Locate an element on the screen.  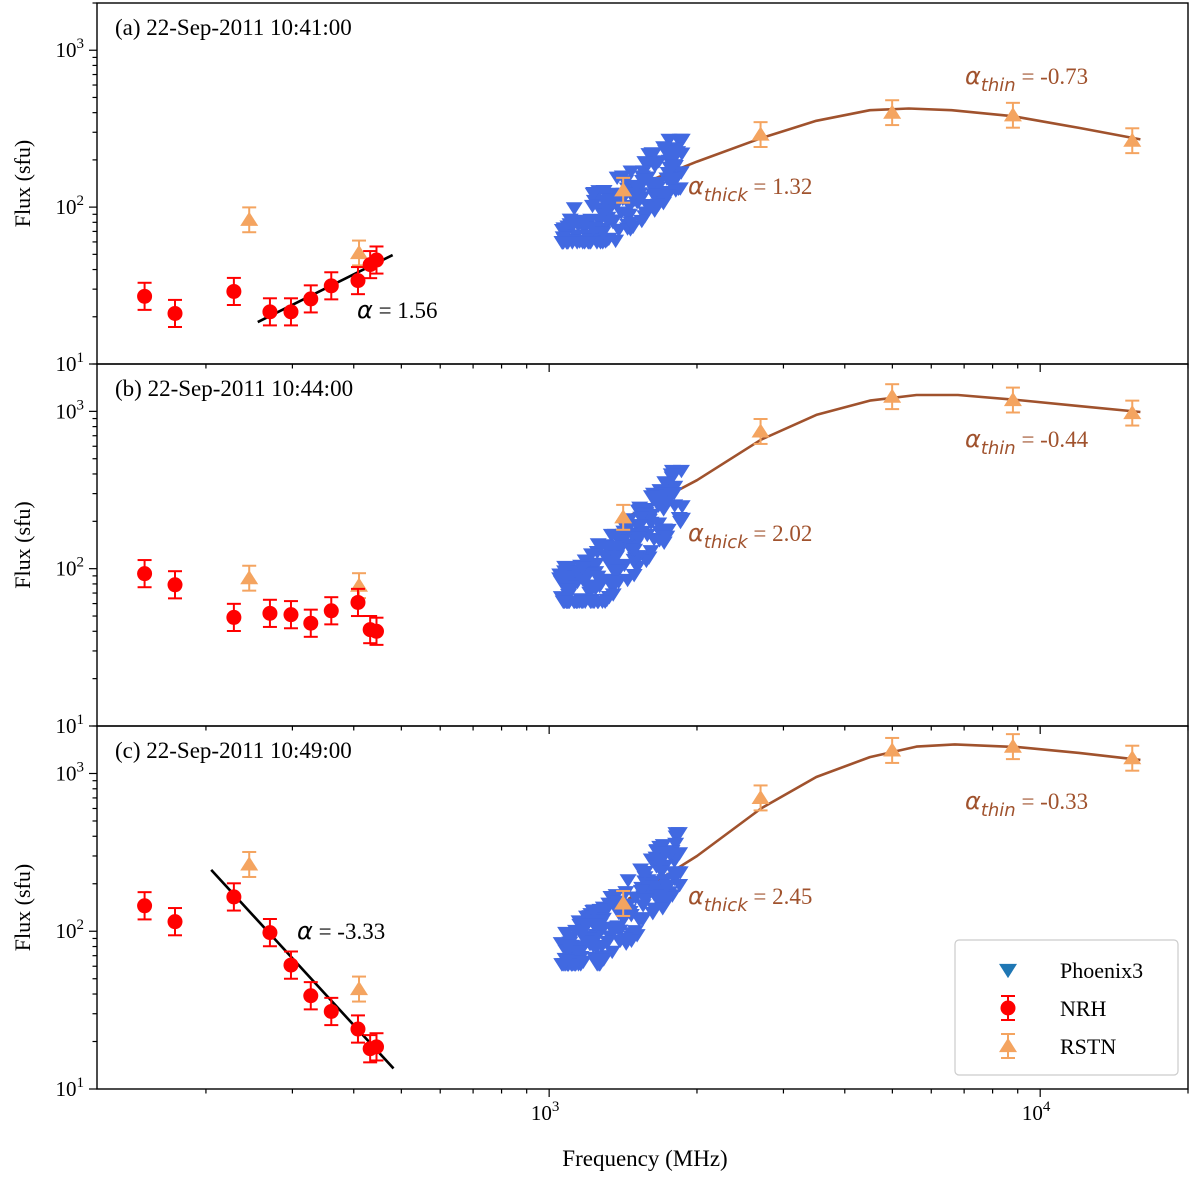
phoenix3-series is located at coordinates (620, 899).